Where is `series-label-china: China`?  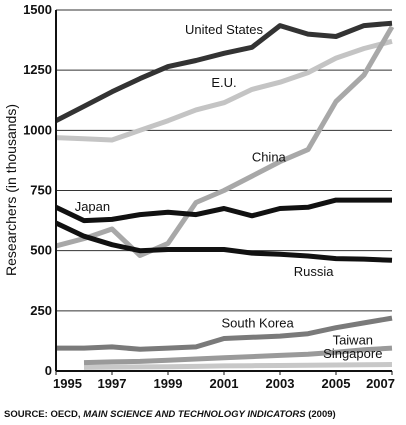 series-label-china: China is located at coordinates (269, 157).